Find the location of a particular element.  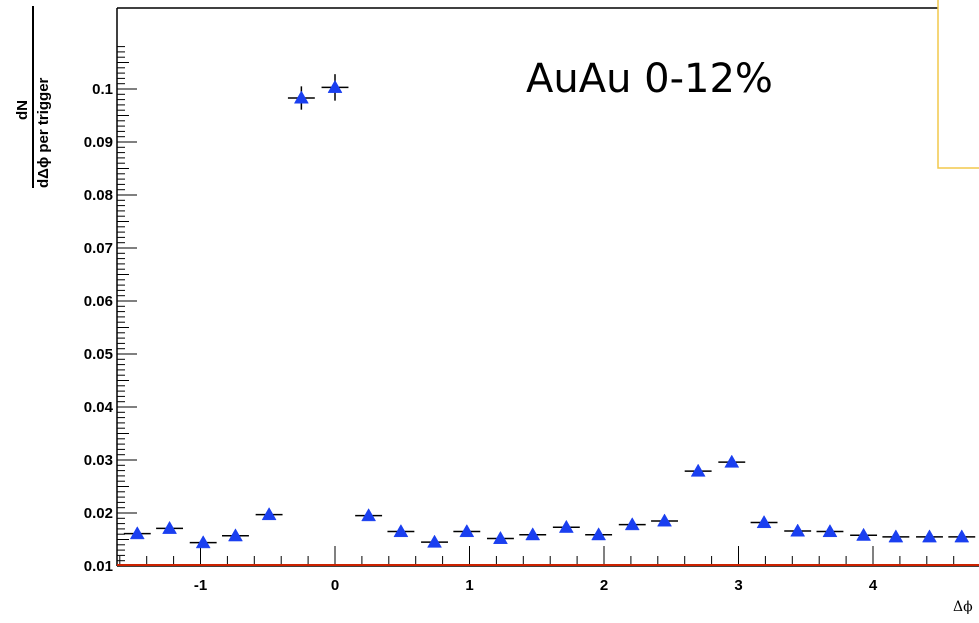

y-tick-label: 0.05 is located at coordinates (98, 354).